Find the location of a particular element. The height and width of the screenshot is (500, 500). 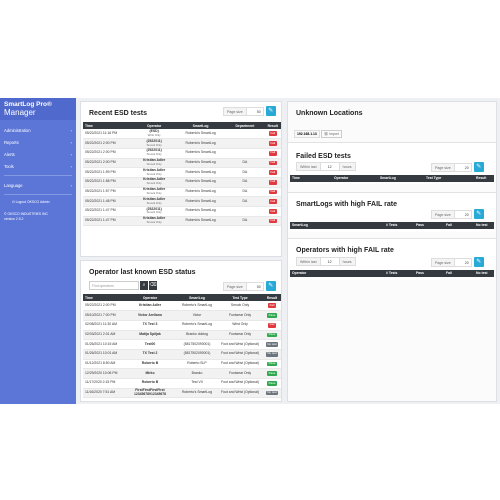

failed-page-size: Page size 20 ✎ is located at coordinates (457, 167).